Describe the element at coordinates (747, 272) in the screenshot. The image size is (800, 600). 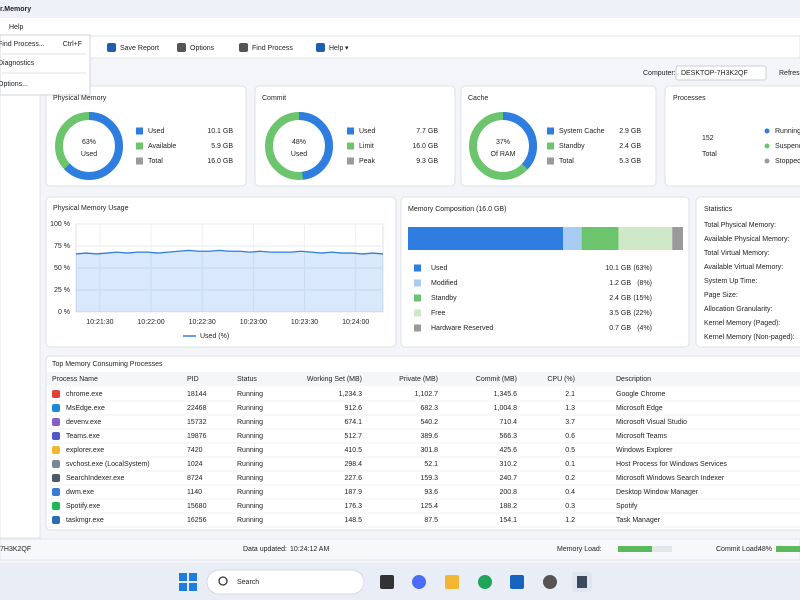
I see `card` at that location.